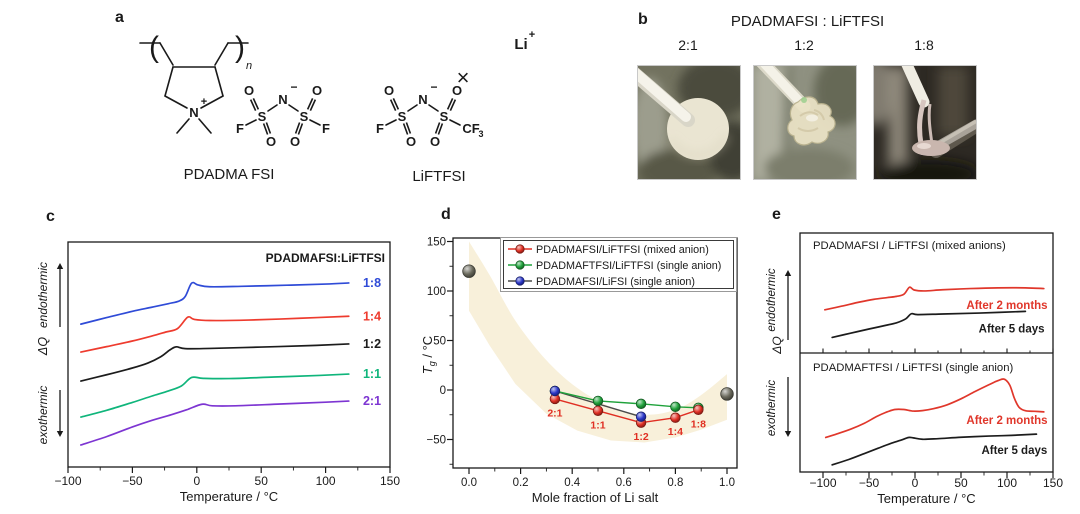 Image resolution: width=1080 pixels, height=514 pixels. What do you see at coordinates (804, 45) in the screenshot?
I see `ratio-label-1-2: 1:2` at bounding box center [804, 45].